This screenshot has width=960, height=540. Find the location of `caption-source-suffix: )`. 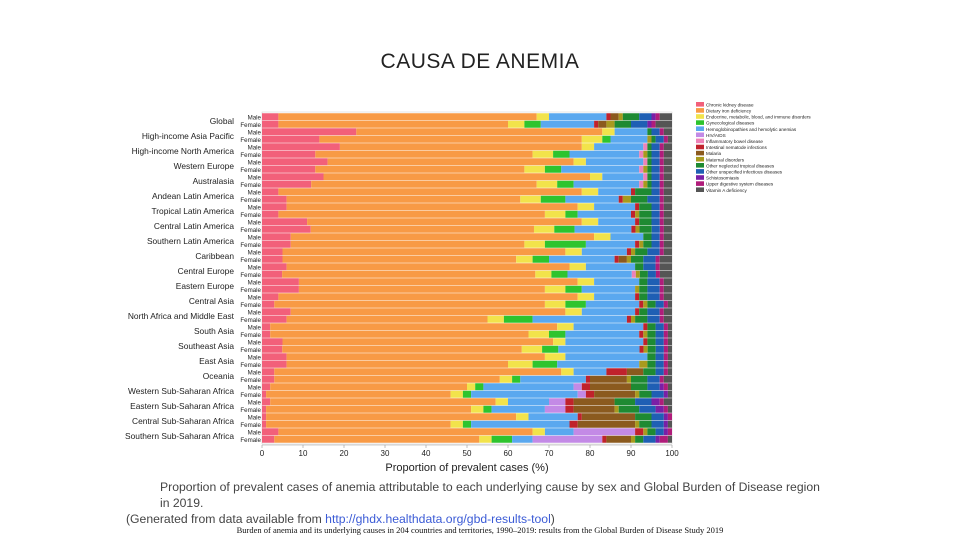

caption-source-suffix: ) is located at coordinates (552, 519).